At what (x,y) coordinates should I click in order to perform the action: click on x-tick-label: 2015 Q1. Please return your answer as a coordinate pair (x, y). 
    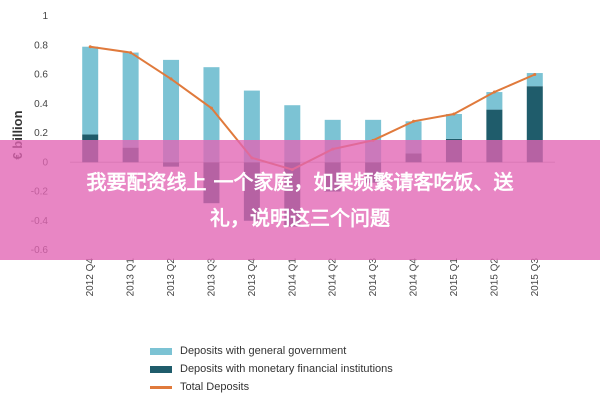
    Looking at the image, I should click on (454, 277).